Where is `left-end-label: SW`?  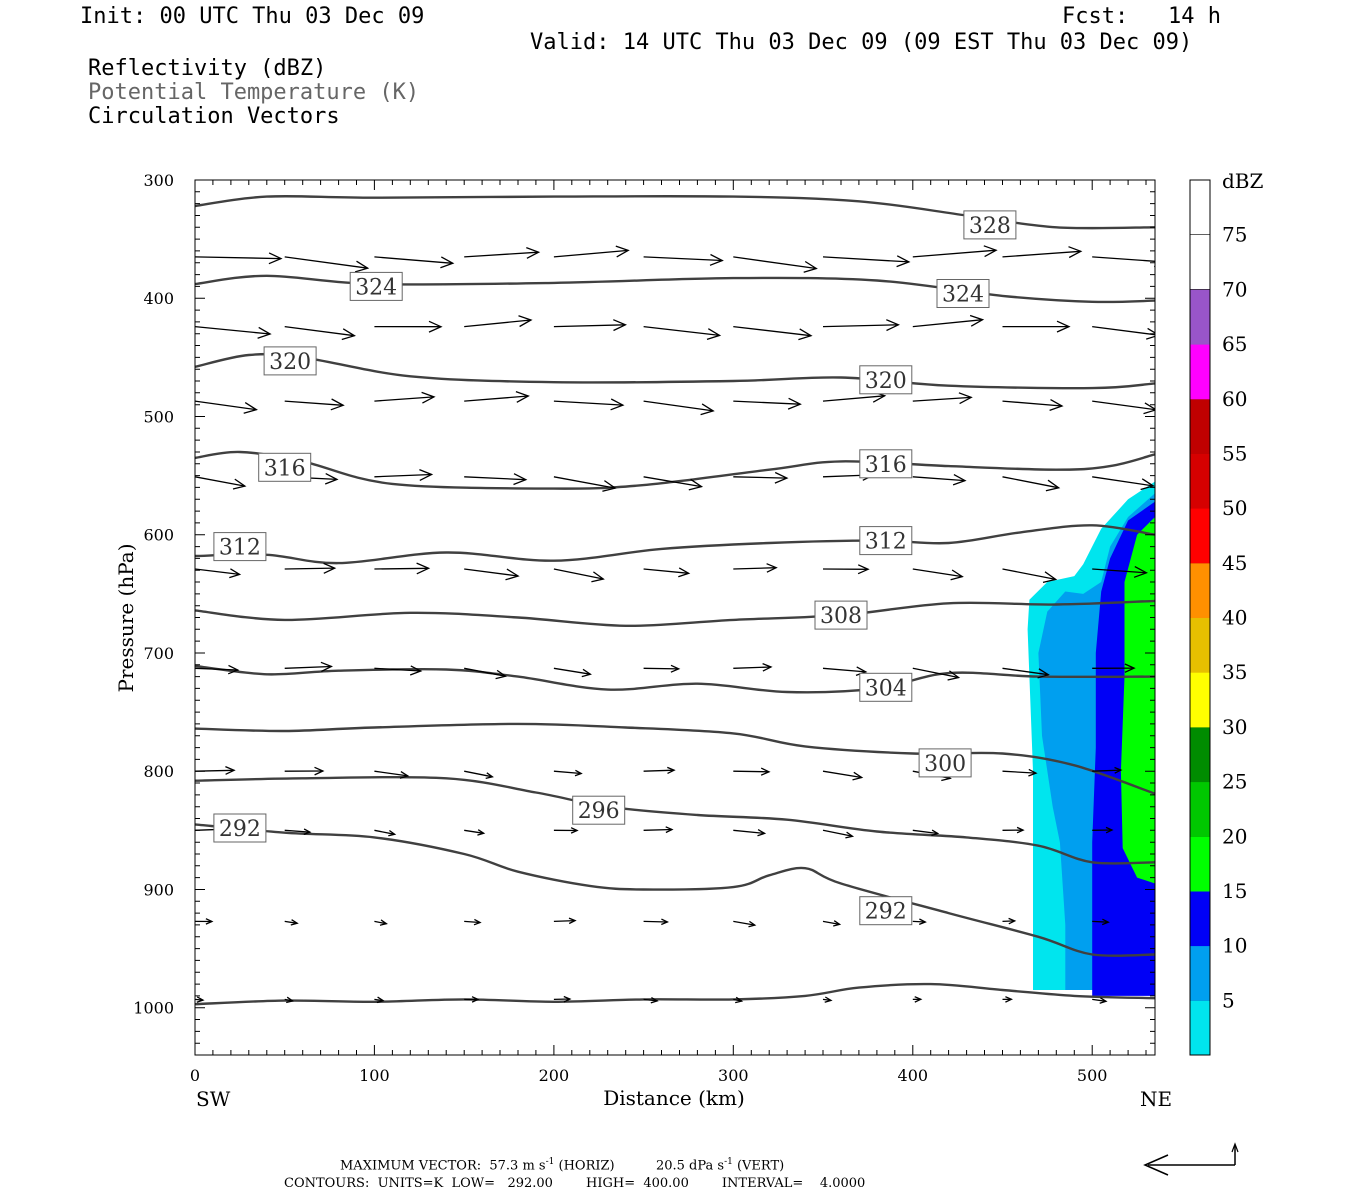 left-end-label: SW is located at coordinates (213, 1099).